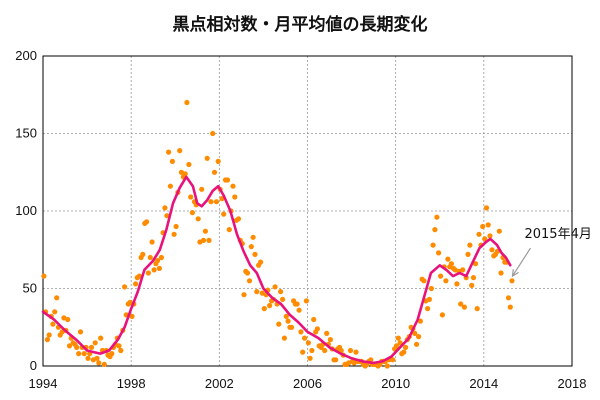 The height and width of the screenshot is (400, 600). What do you see at coordinates (26, 55) in the screenshot?
I see `y-tick-label: 200` at bounding box center [26, 55].